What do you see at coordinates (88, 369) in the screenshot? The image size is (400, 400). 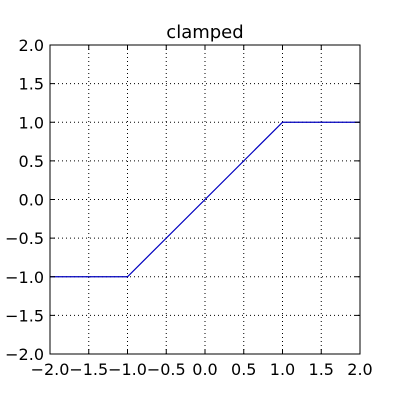 I see `x-tick-label: −1.5` at bounding box center [88, 369].